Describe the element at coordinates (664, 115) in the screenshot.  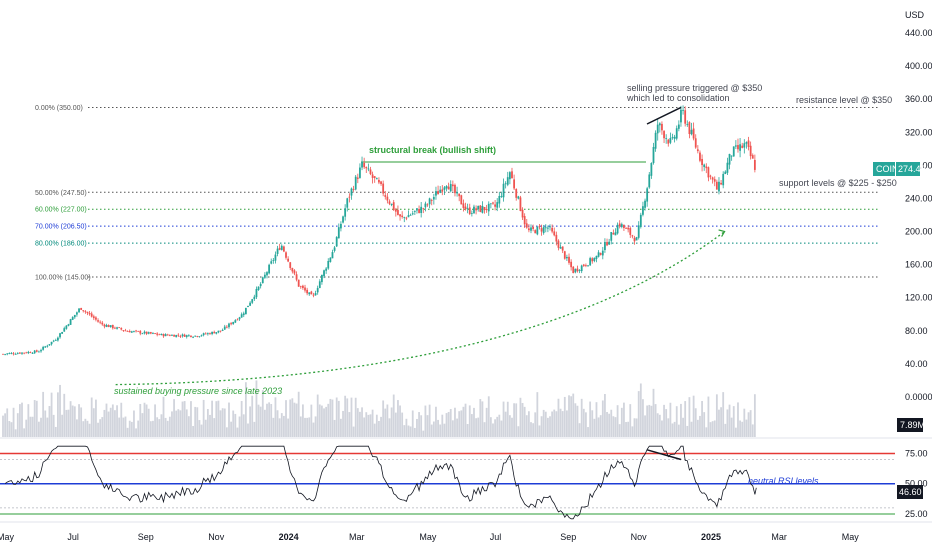
I see `selling-trendline` at that location.